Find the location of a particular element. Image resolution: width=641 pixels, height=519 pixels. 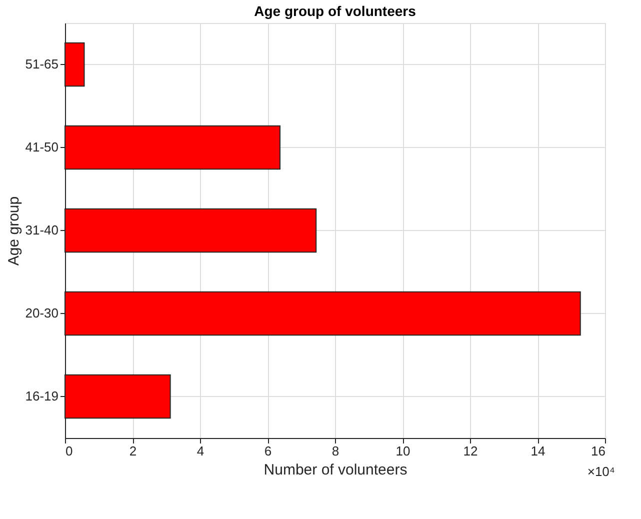

y-axis-title: Age group is located at coordinates (13, 231).